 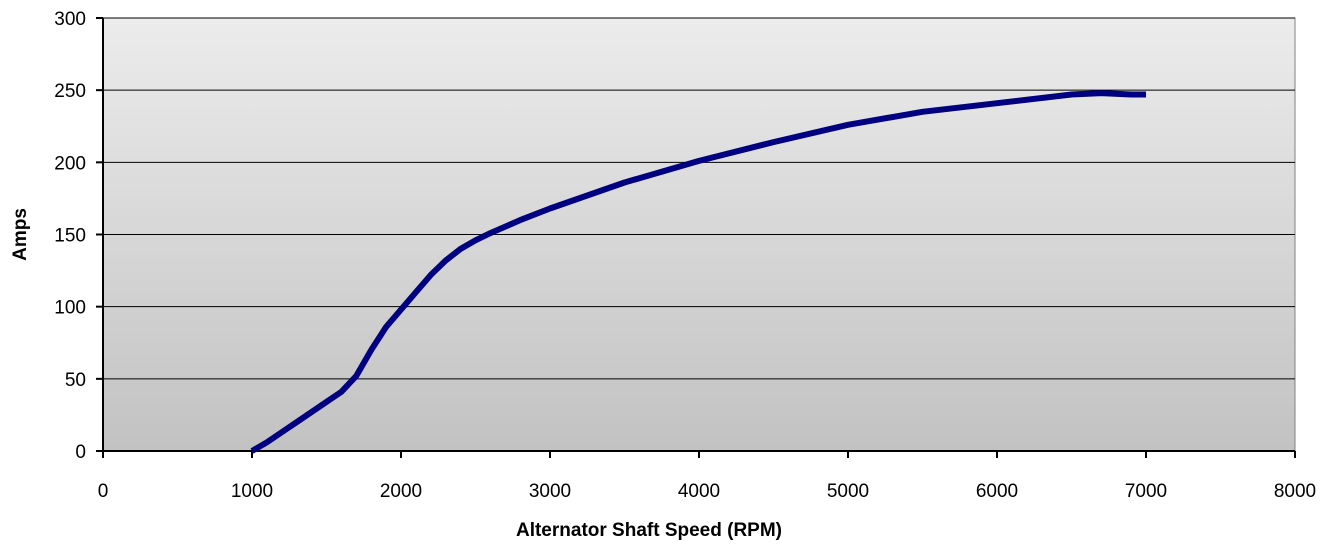 What do you see at coordinates (75, 380) in the screenshot?
I see `y-tick-label: 50` at bounding box center [75, 380].